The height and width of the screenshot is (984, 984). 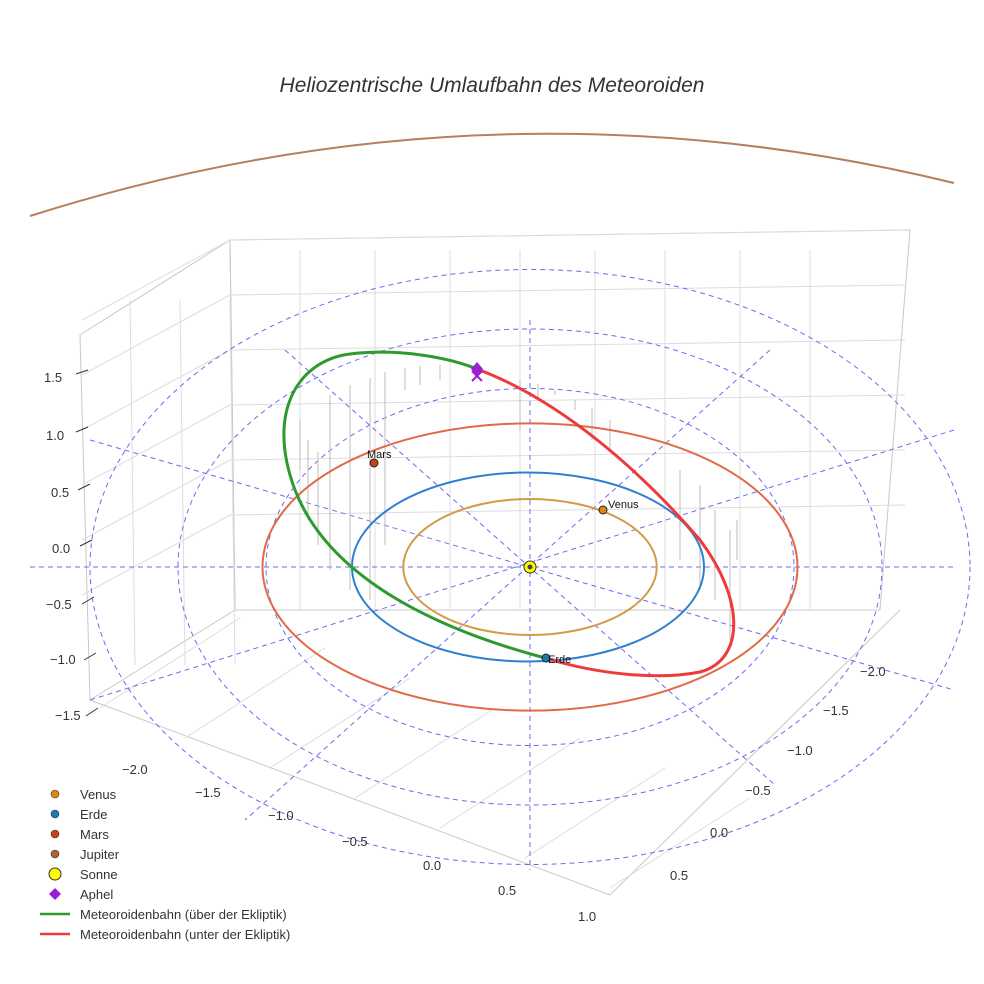 What do you see at coordinates (94, 834) in the screenshot?
I see `legend-label: Mars` at bounding box center [94, 834].